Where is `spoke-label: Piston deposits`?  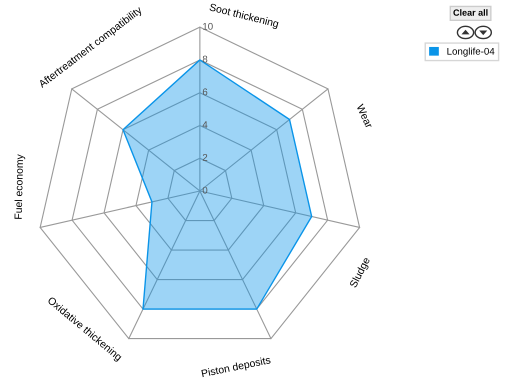 spoke-label: Piston deposits is located at coordinates (236, 368).